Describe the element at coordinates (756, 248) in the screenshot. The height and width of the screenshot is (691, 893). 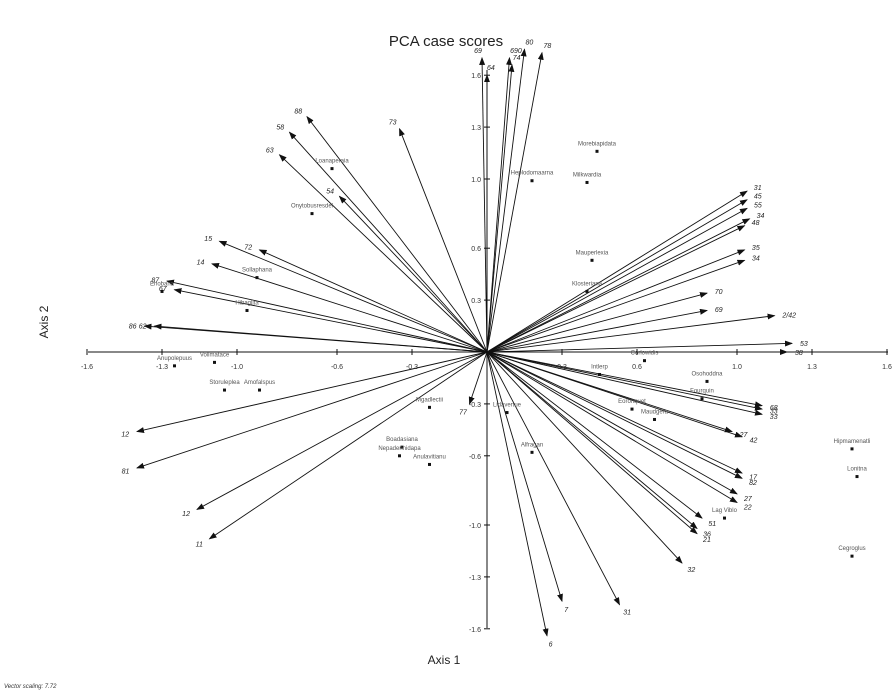
I see `vector-label: 35` at that location.